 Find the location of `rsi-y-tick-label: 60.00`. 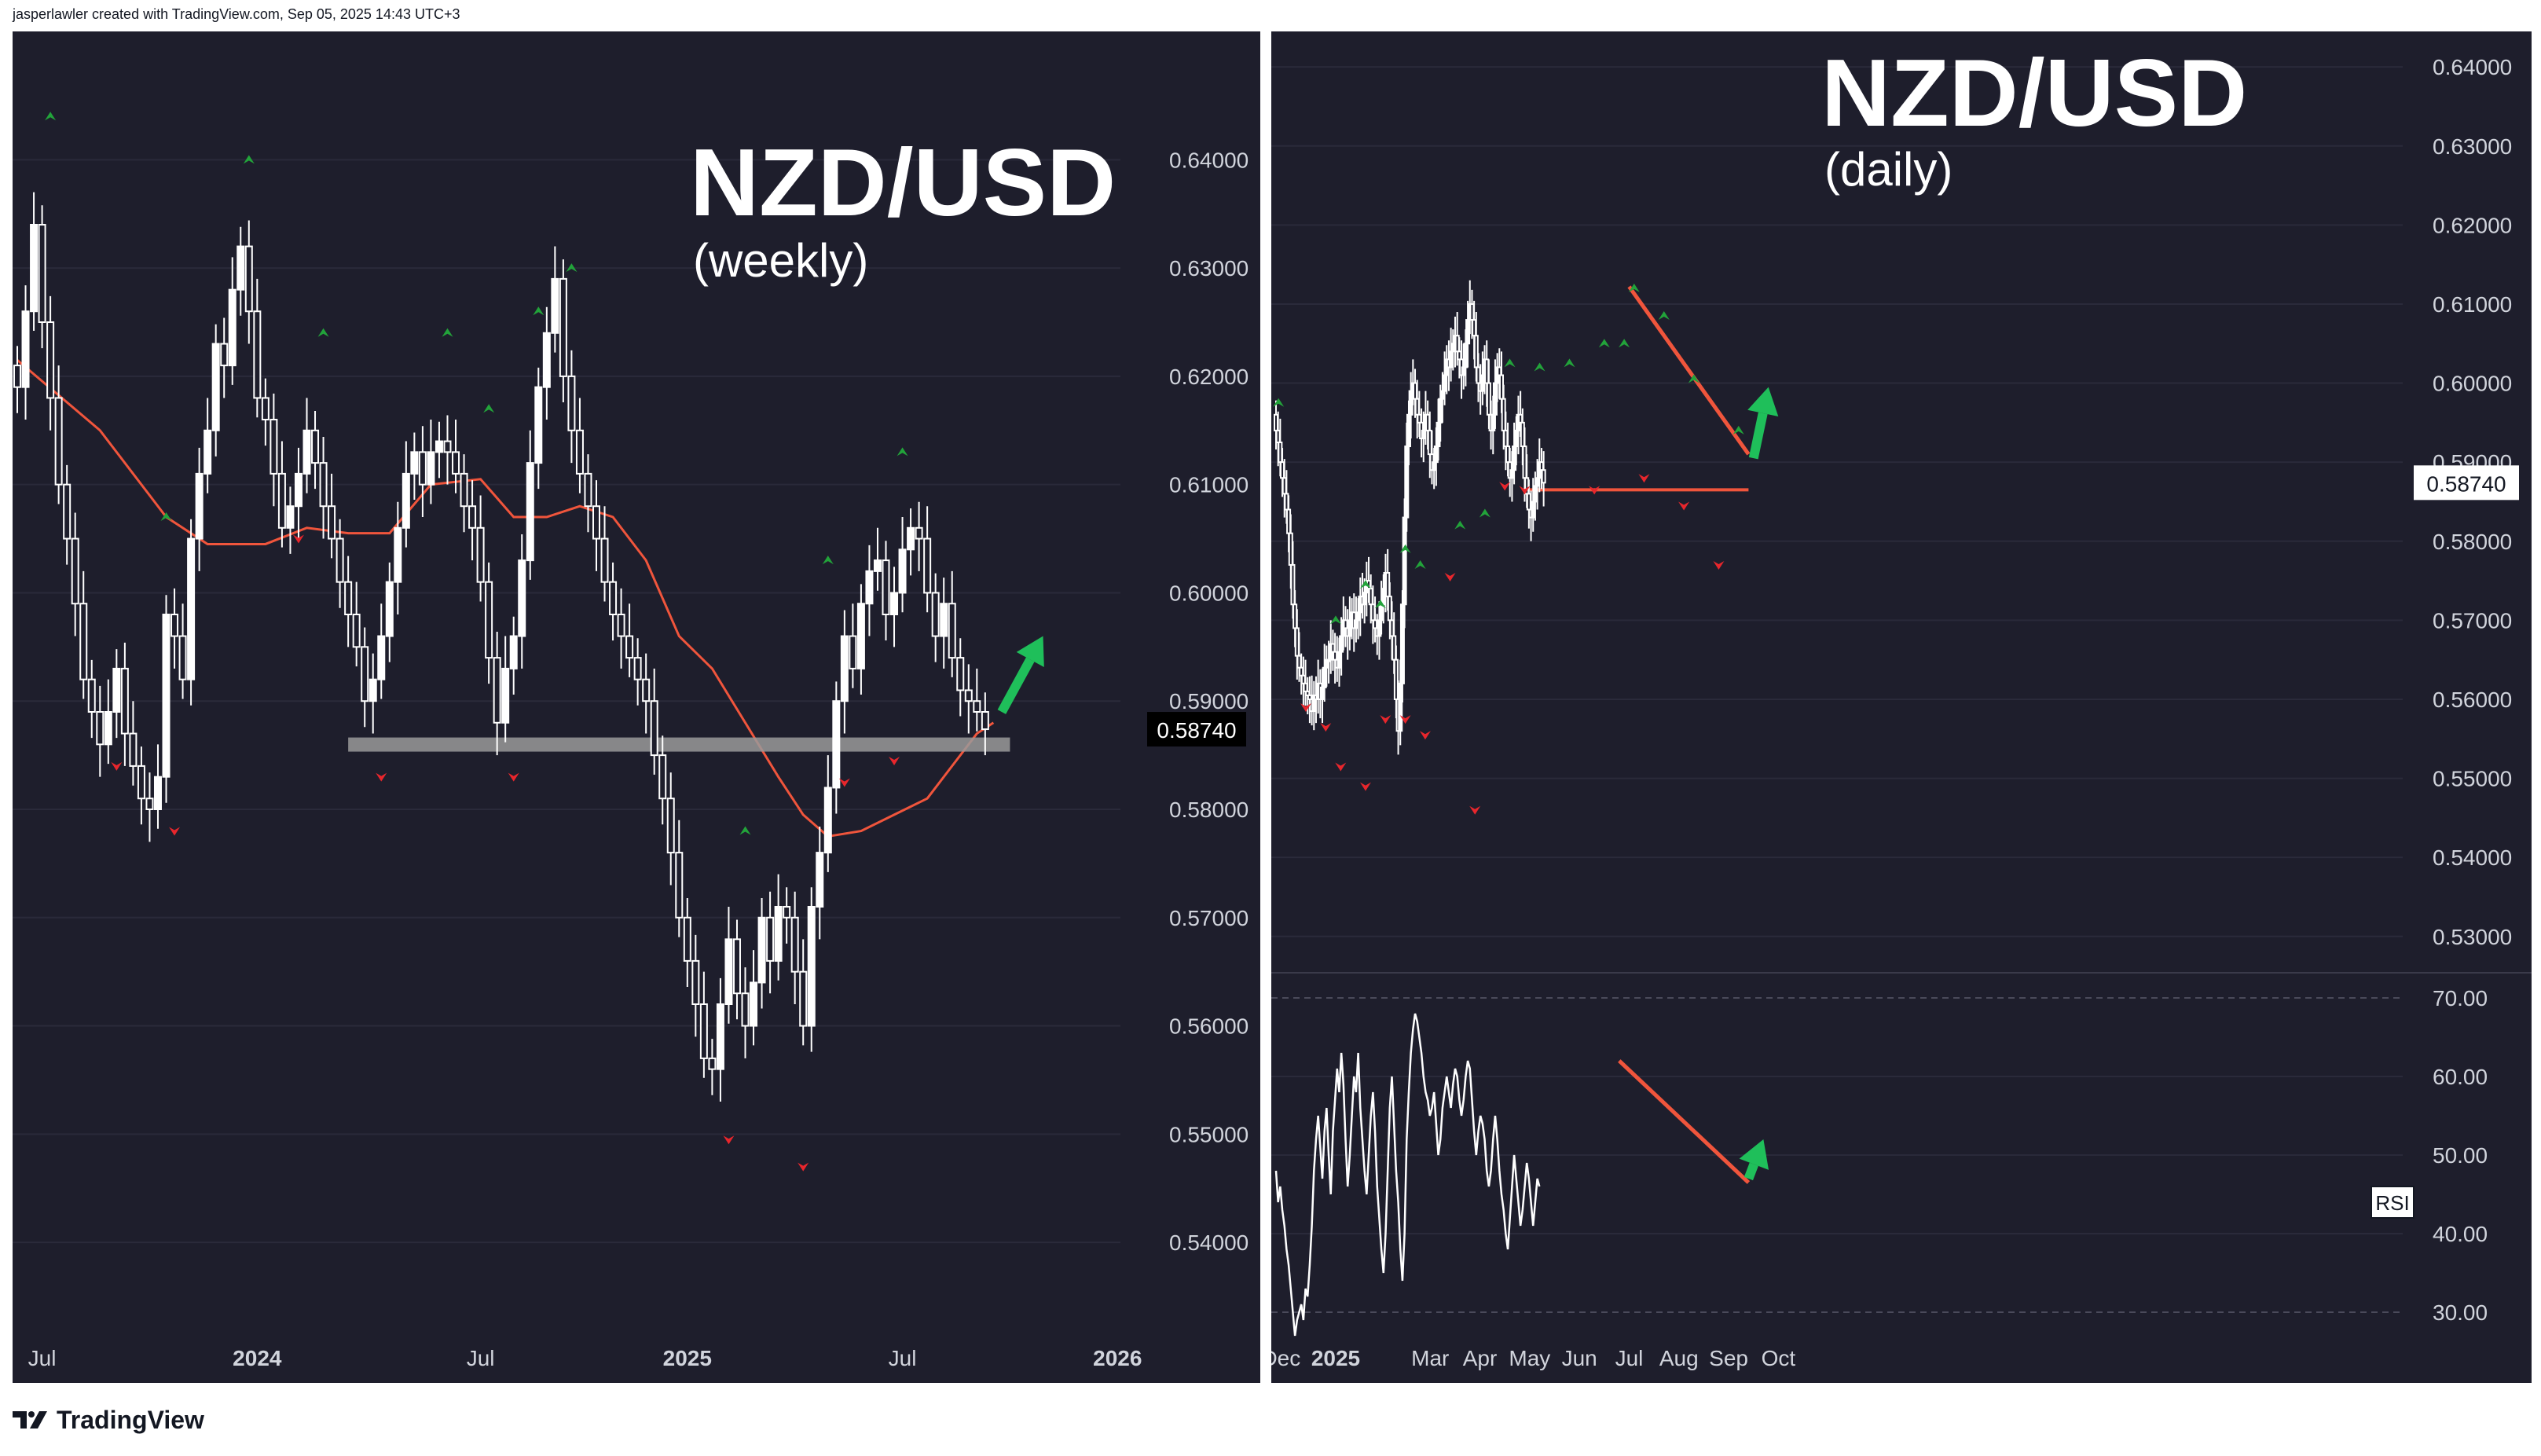

rsi-y-tick-label: 60.00 is located at coordinates (2460, 1077).